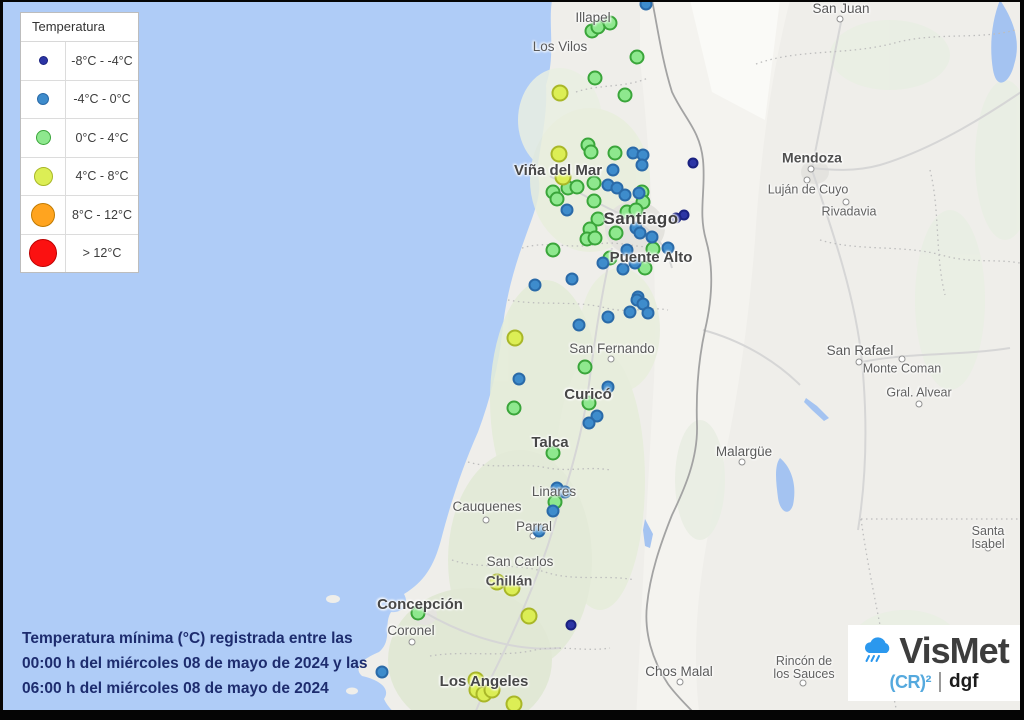  What do you see at coordinates (860, 350) in the screenshot?
I see `city-label: San Rafael` at bounding box center [860, 350].